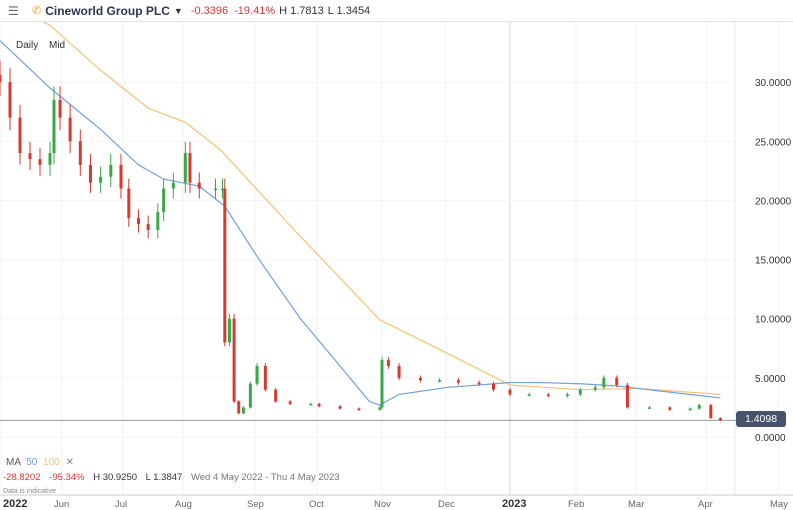 The width and height of the screenshot is (793, 510). I want to click on price-type-selector: Mid, so click(57, 45).